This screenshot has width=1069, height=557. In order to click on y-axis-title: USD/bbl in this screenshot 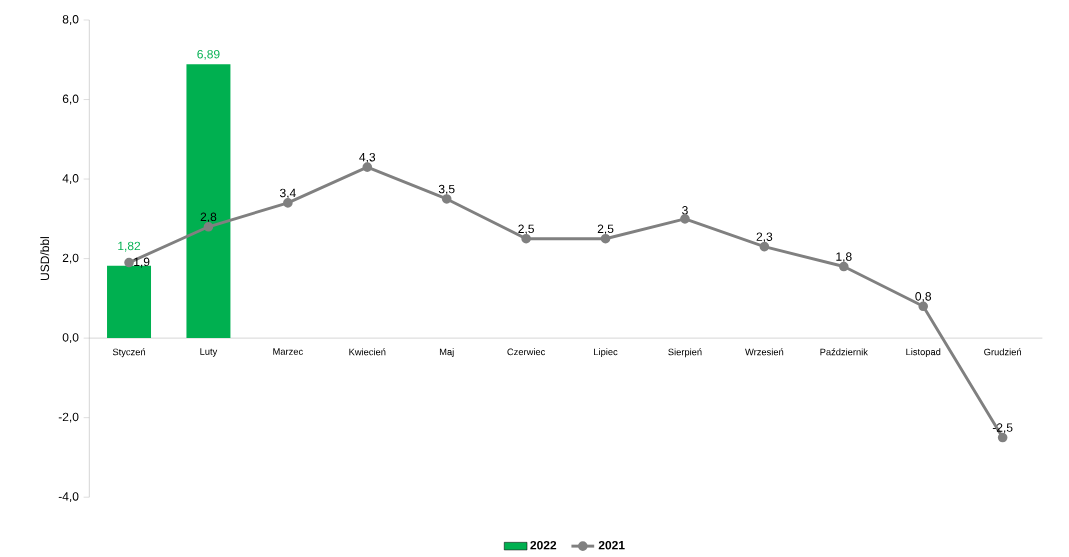, I will do `click(45, 258)`.